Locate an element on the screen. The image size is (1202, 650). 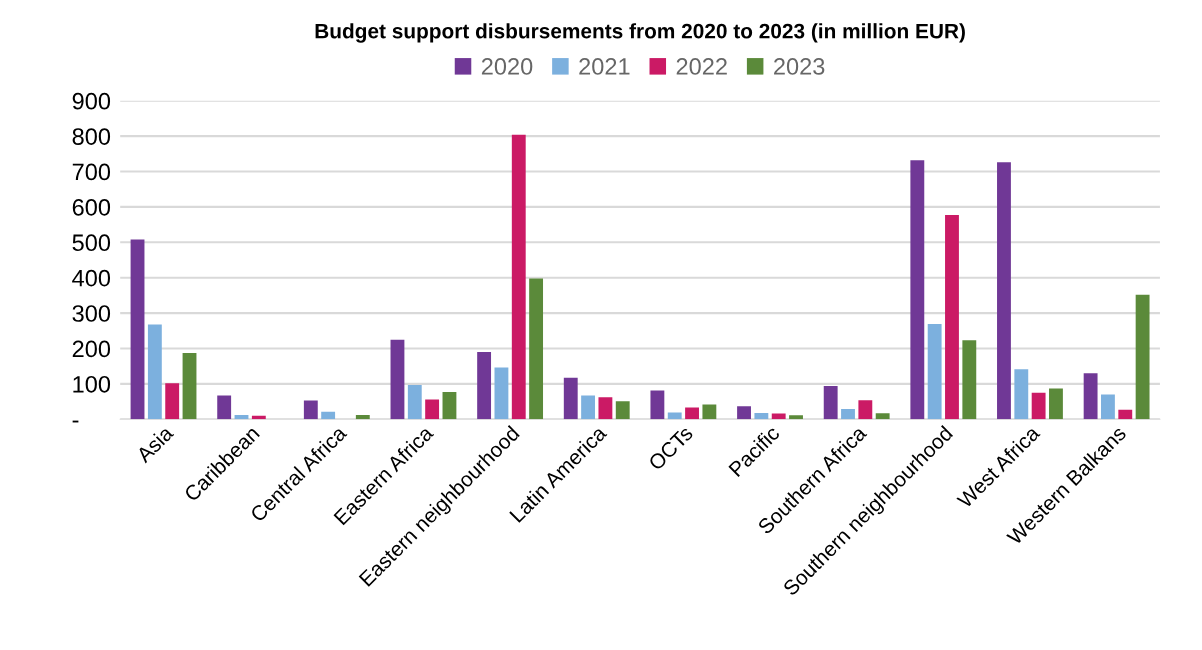
legend-label: 2022 is located at coordinates (701, 66).